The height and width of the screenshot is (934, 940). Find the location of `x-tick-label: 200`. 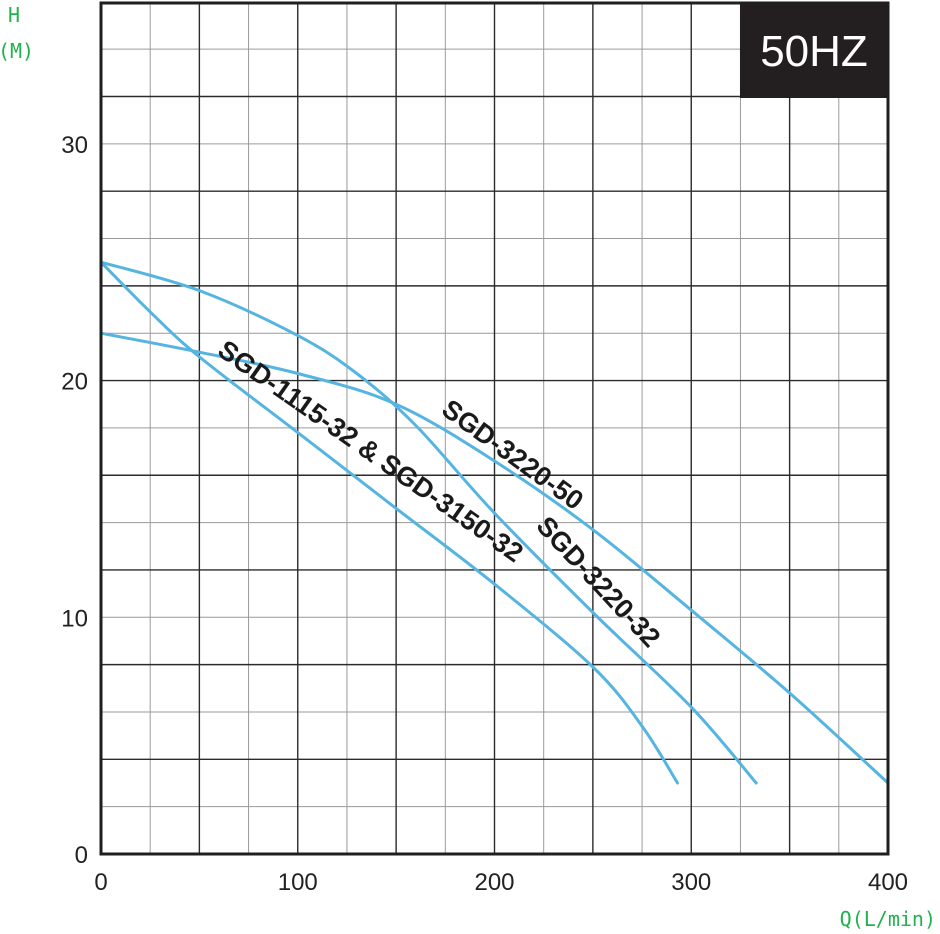

x-tick-label: 200 is located at coordinates (494, 882).